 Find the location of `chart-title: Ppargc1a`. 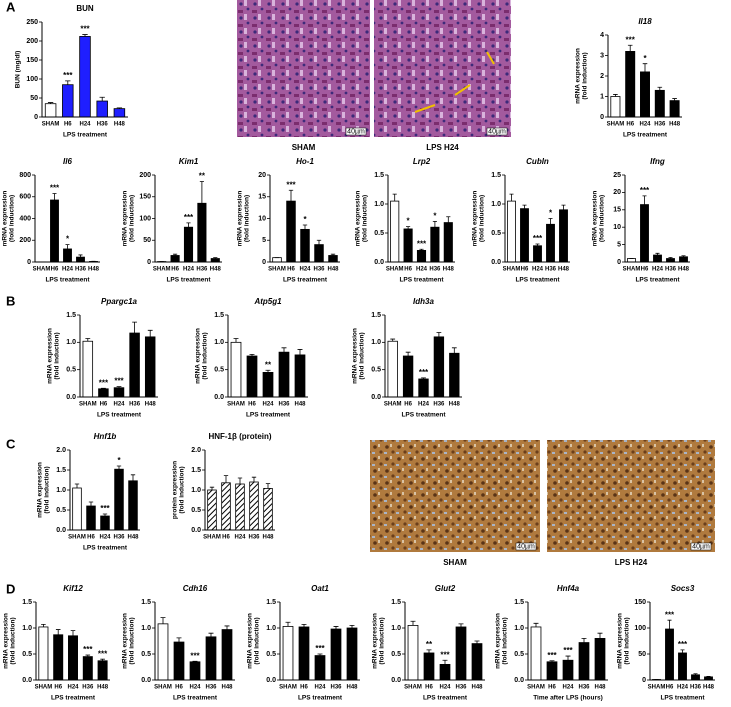

chart-title: Ppargc1a is located at coordinates (119, 301).